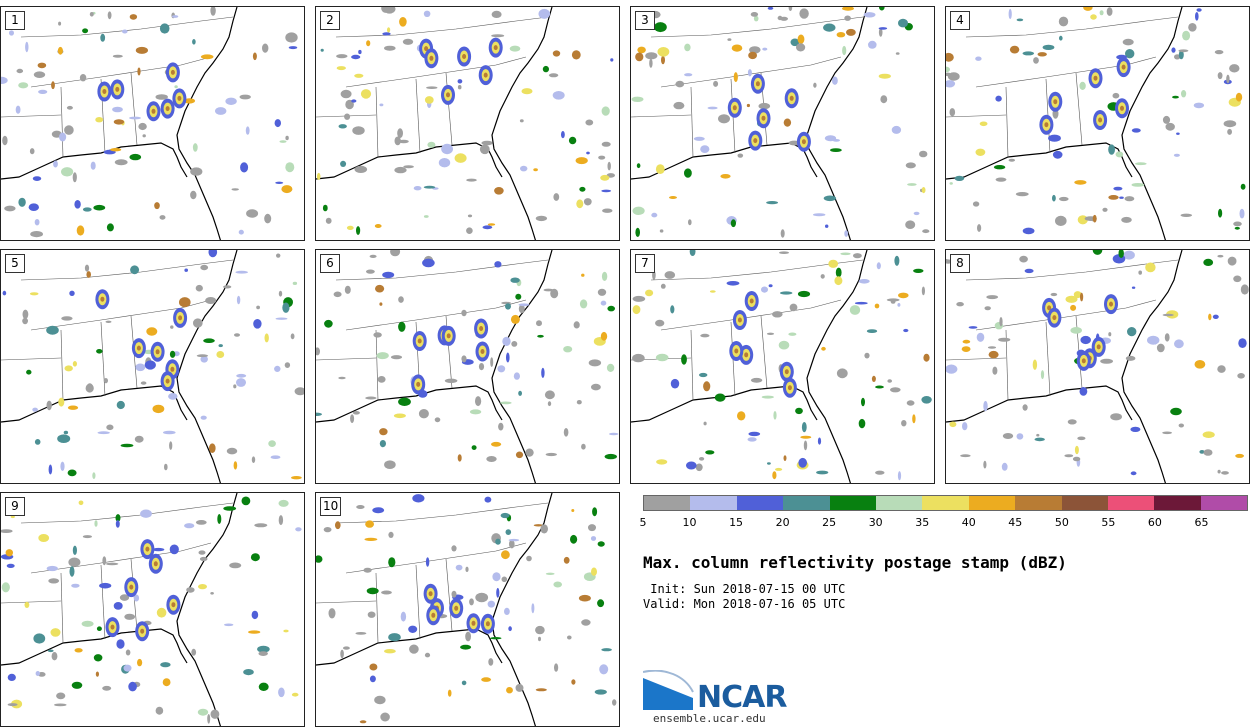 This screenshot has height=728, width=1260. I want to click on panel-label: 4, so click(960, 20).